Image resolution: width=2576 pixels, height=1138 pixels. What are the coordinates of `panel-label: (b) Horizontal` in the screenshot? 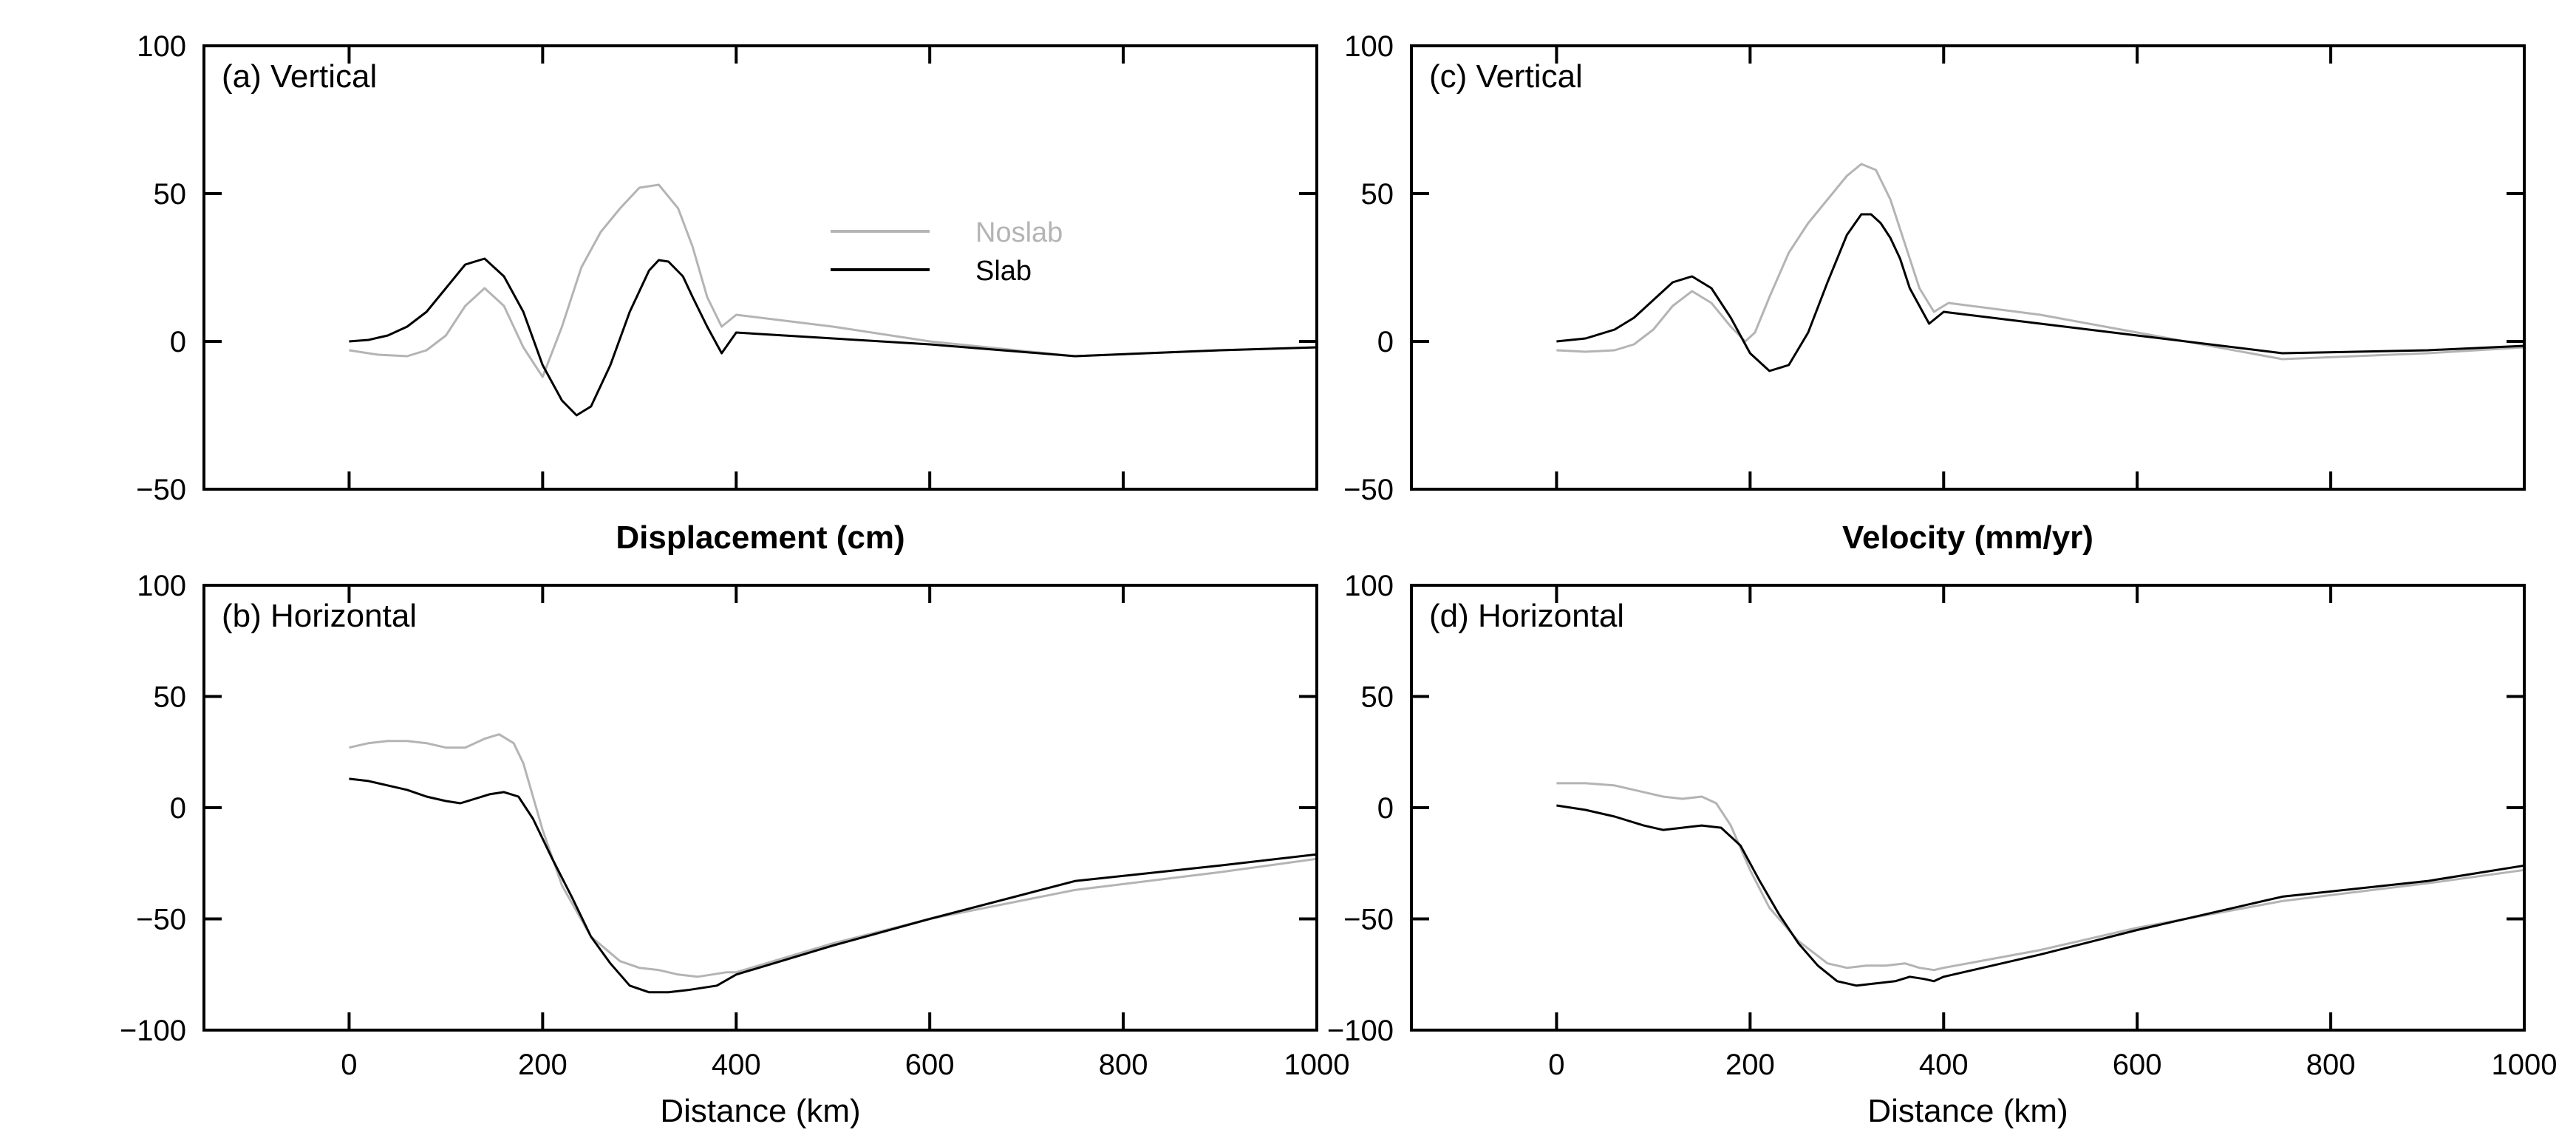 It's located at (319, 616).